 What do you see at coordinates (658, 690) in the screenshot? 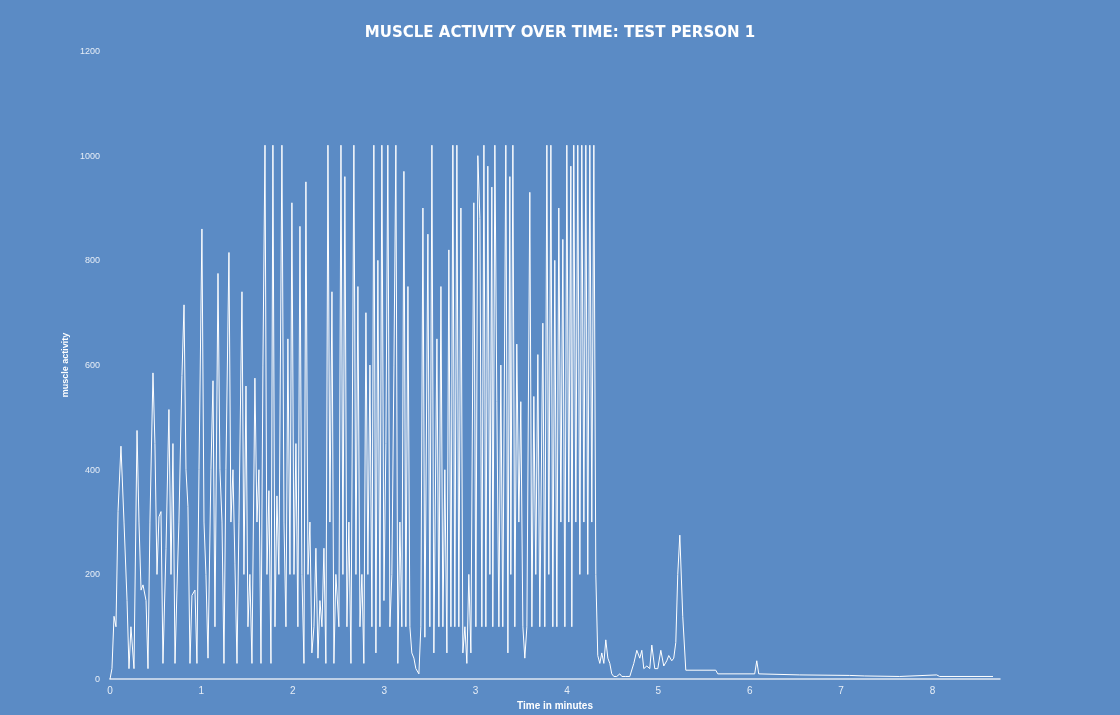
I see `x-tick-label: 5` at bounding box center [658, 690].